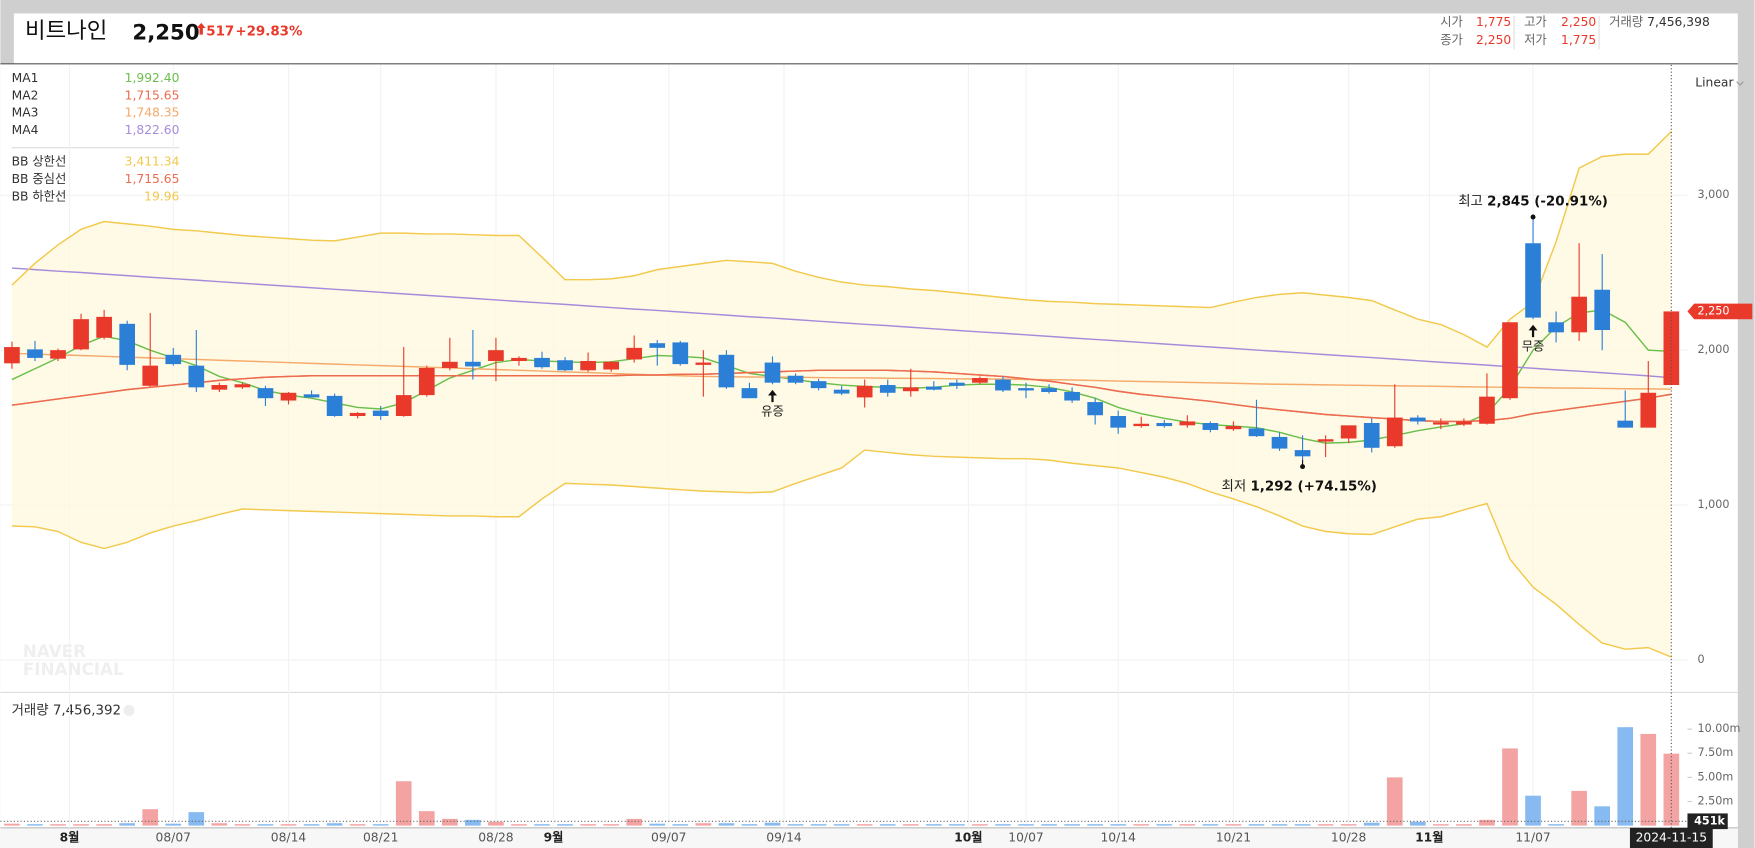 The image size is (1755, 848). Describe the element at coordinates (1429, 836) in the screenshot. I see `x-tick-label: 11월` at that location.